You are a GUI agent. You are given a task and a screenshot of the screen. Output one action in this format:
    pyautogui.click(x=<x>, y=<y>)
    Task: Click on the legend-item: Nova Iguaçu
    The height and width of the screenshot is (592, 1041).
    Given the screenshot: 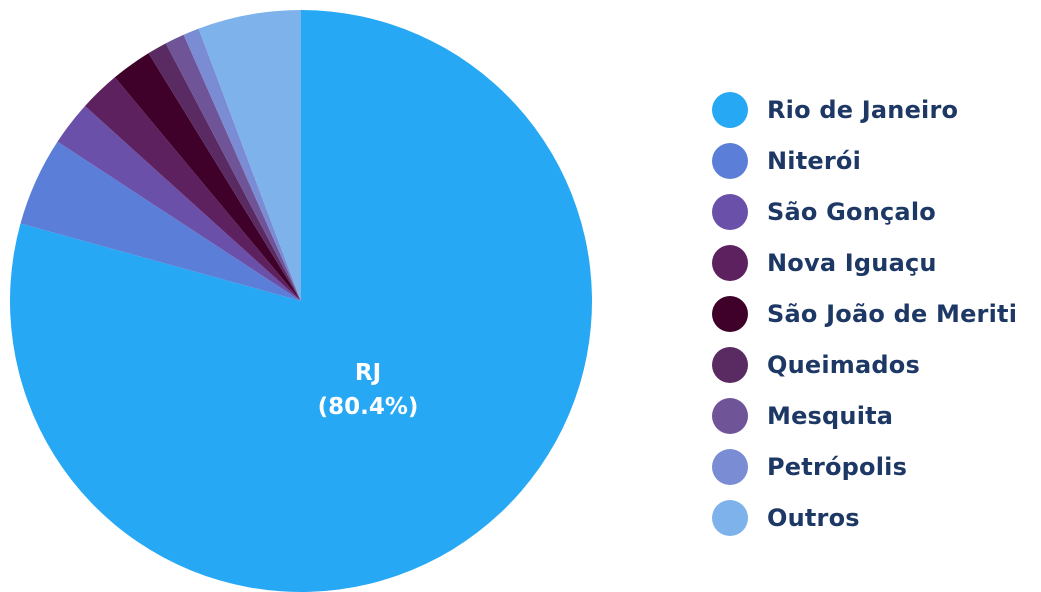 What is the action you would take?
    pyautogui.click(x=874, y=262)
    